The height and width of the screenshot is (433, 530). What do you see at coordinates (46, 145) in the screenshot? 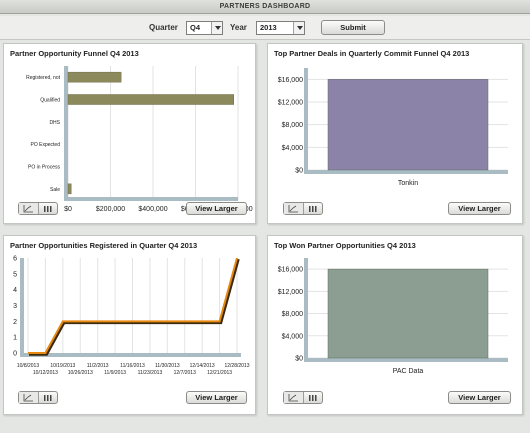
I see `y-category-label: PO Expected` at bounding box center [46, 145].